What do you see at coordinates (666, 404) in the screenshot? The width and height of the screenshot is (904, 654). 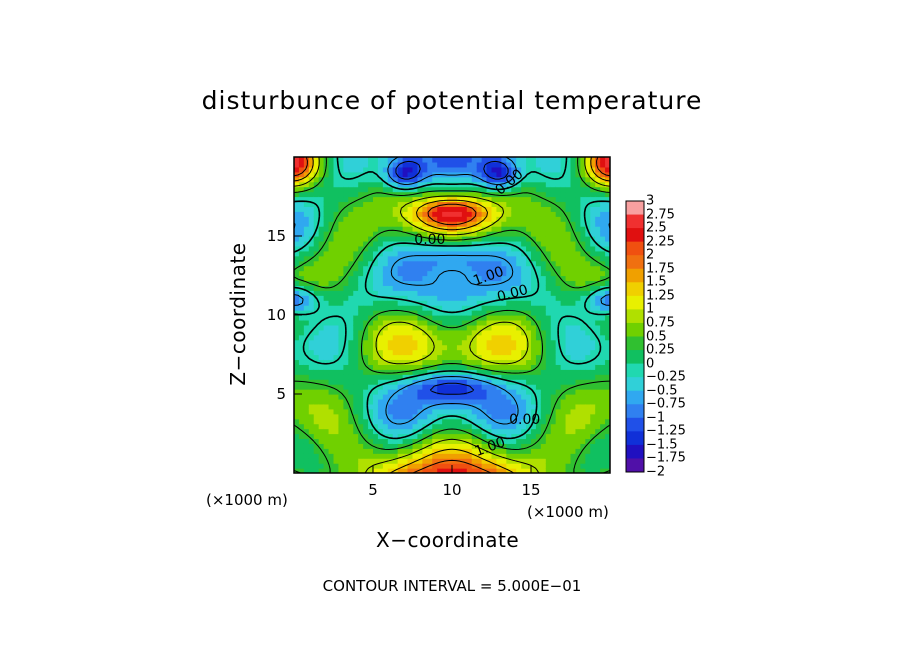 I see `colorbar-tick-label: −0.75` at bounding box center [666, 404].